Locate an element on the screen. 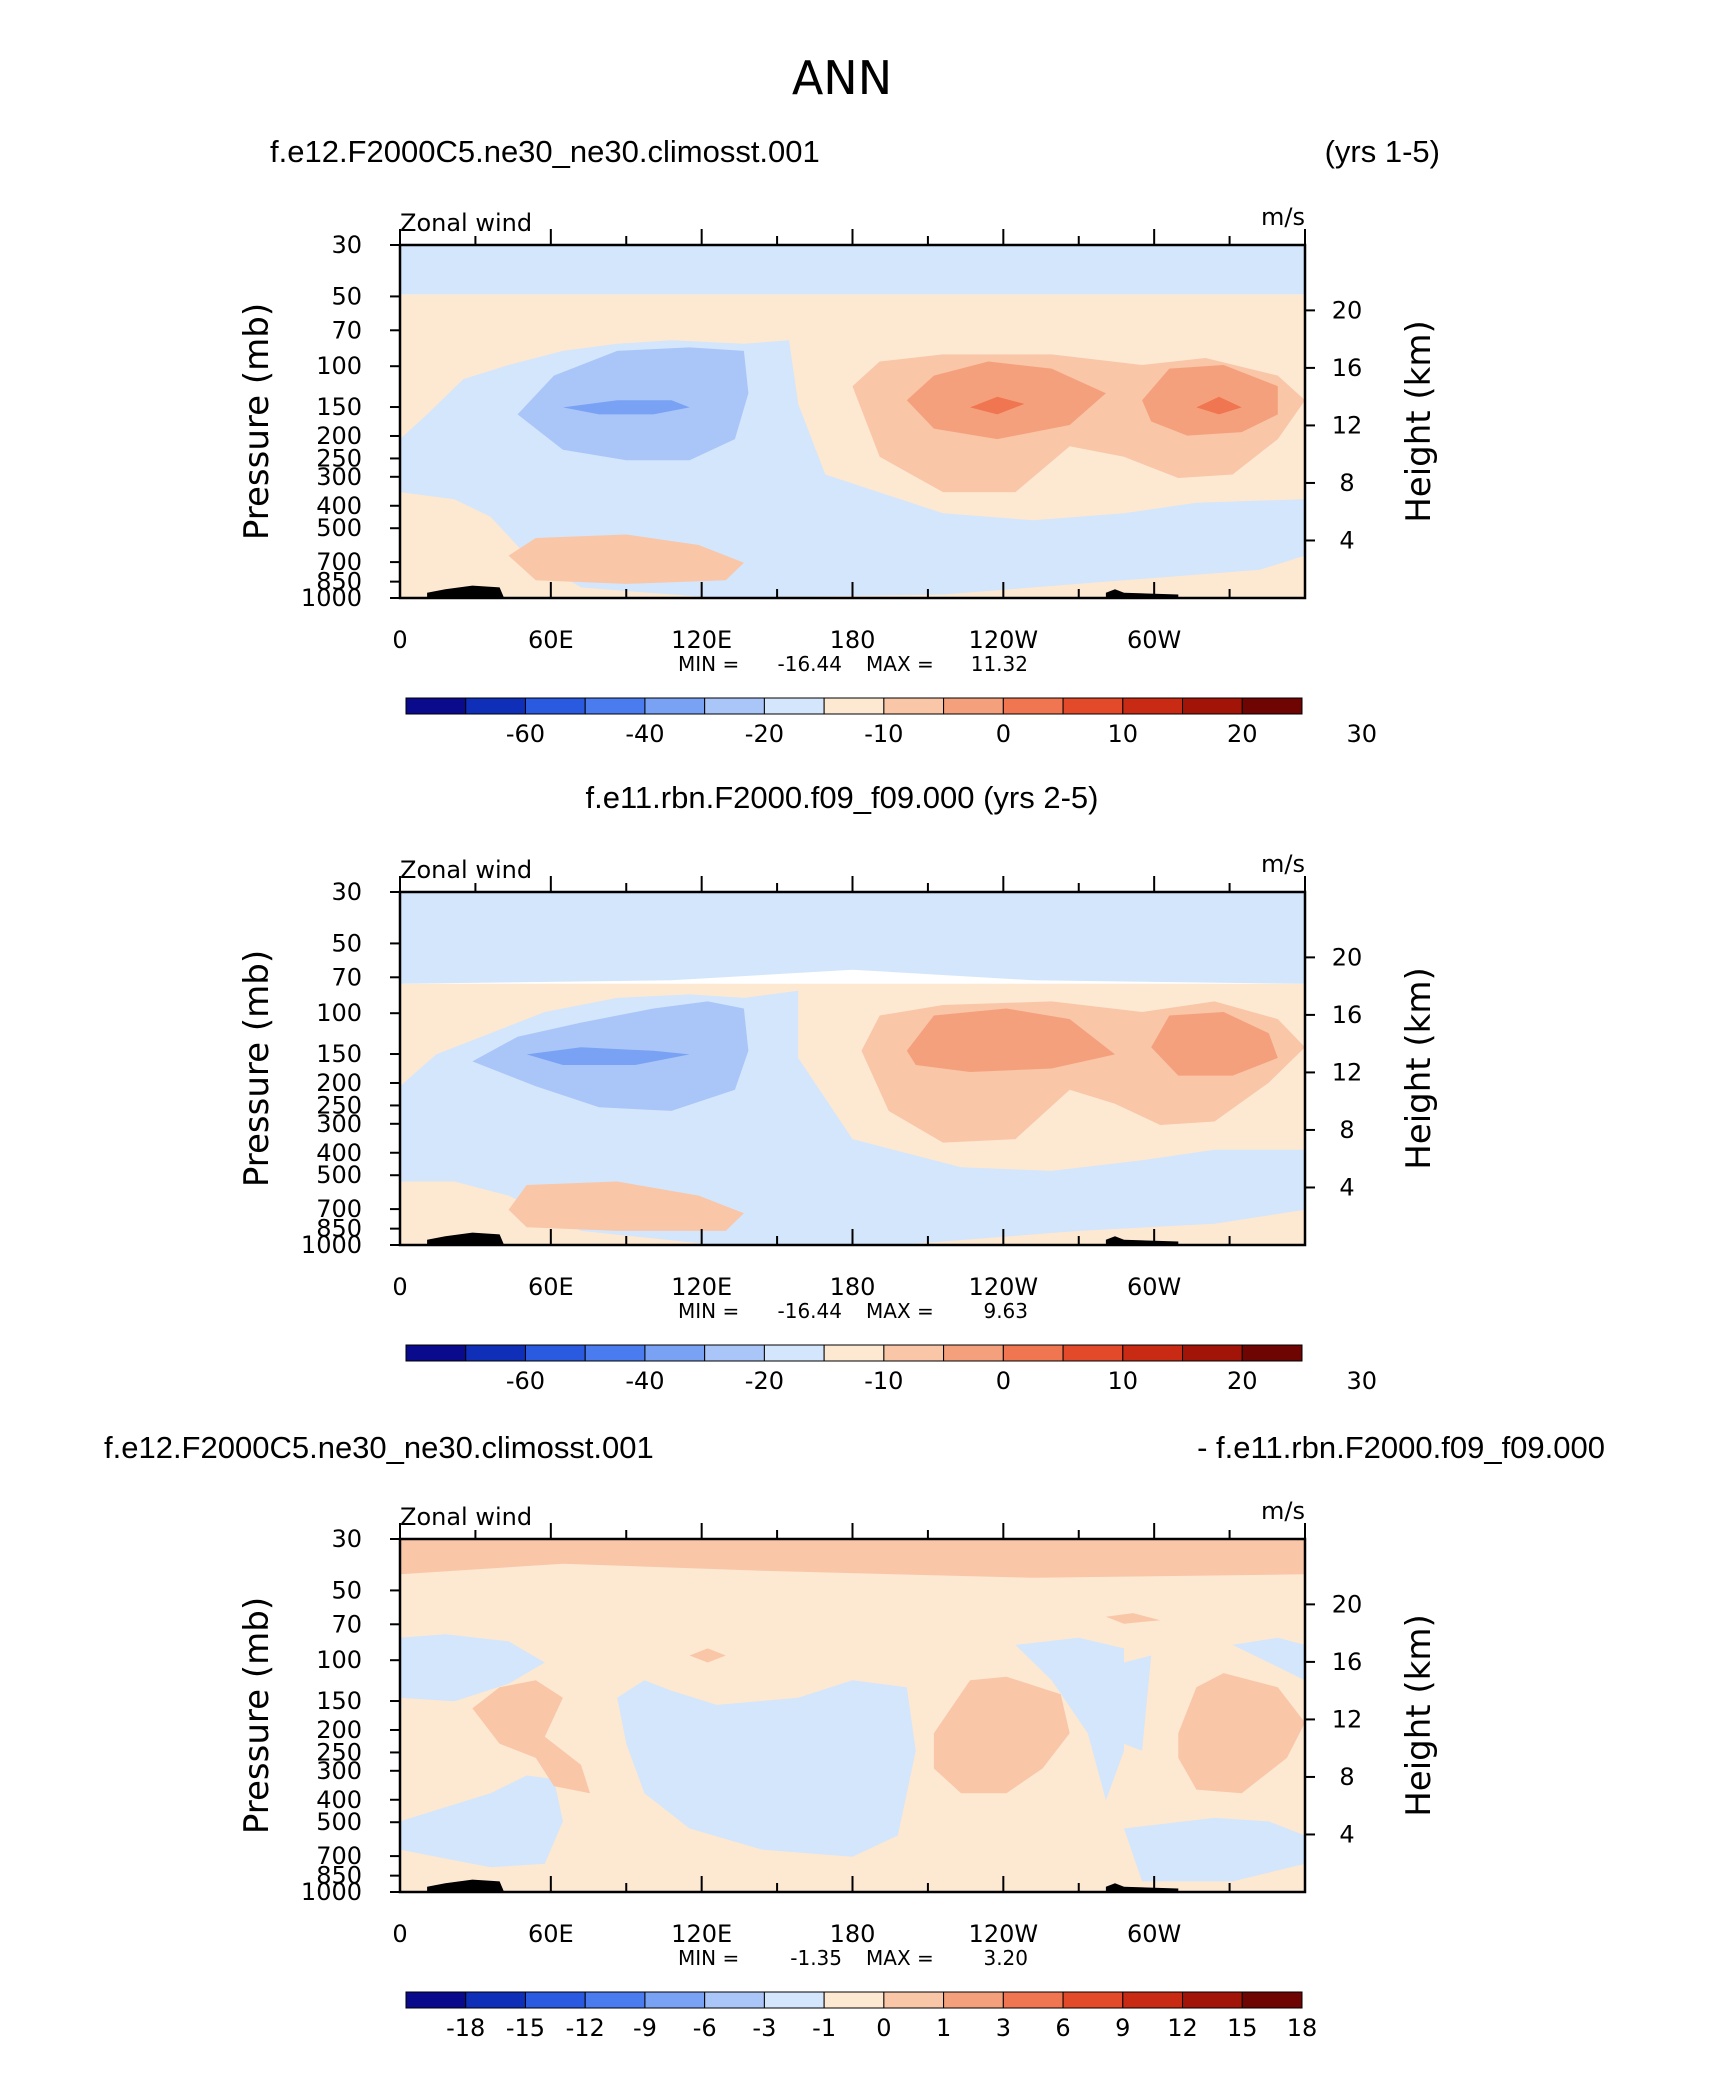  lon-tick-label: 60W is located at coordinates (1154, 1934).